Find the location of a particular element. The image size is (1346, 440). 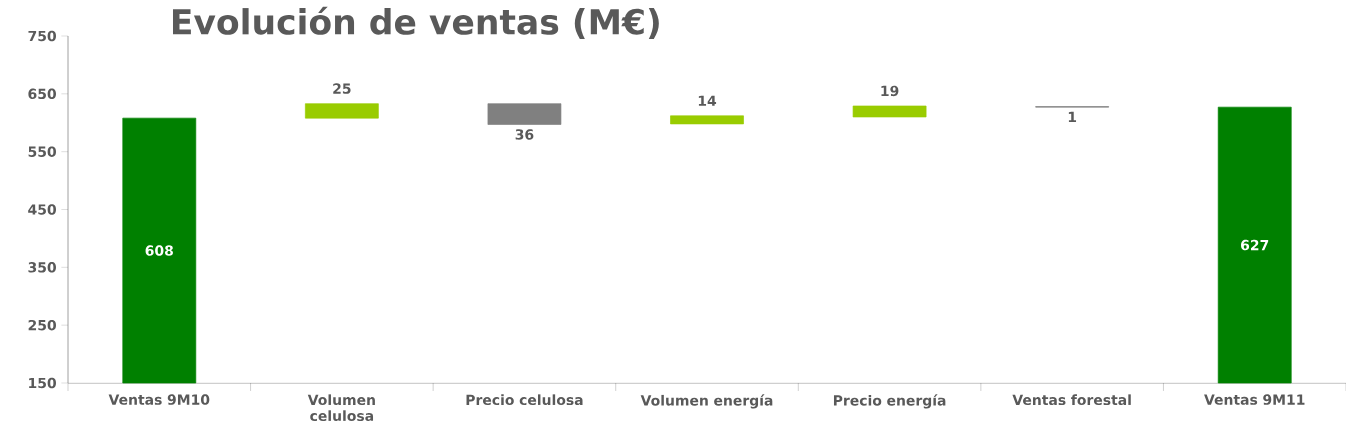

data-label: 36 is located at coordinates (524, 134).